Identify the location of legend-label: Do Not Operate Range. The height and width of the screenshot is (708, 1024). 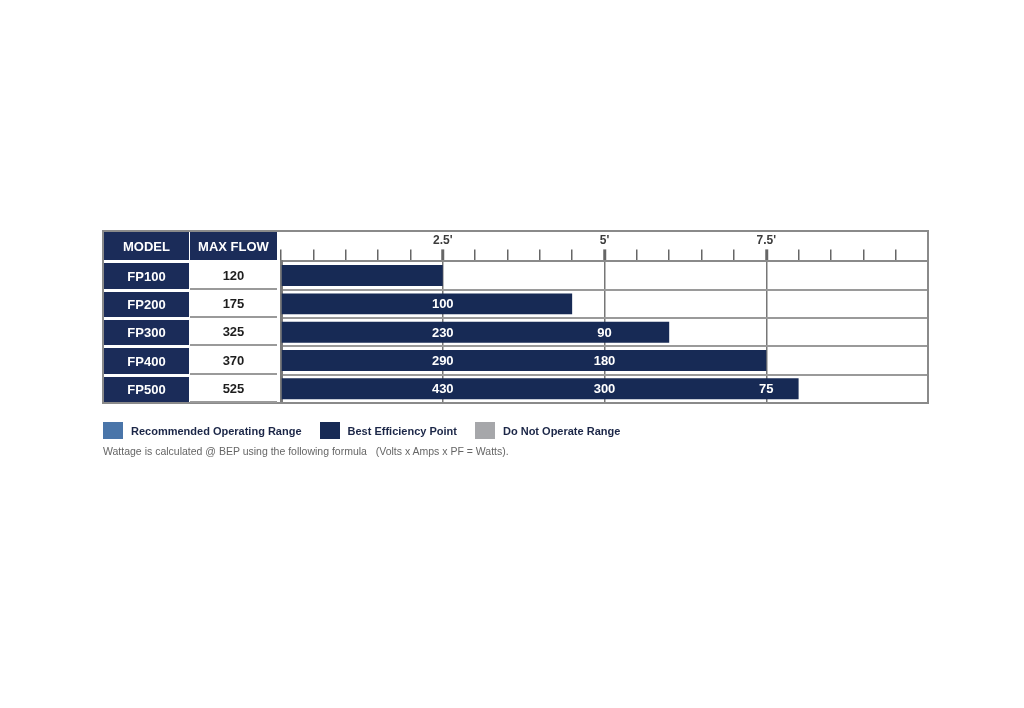
(561, 430).